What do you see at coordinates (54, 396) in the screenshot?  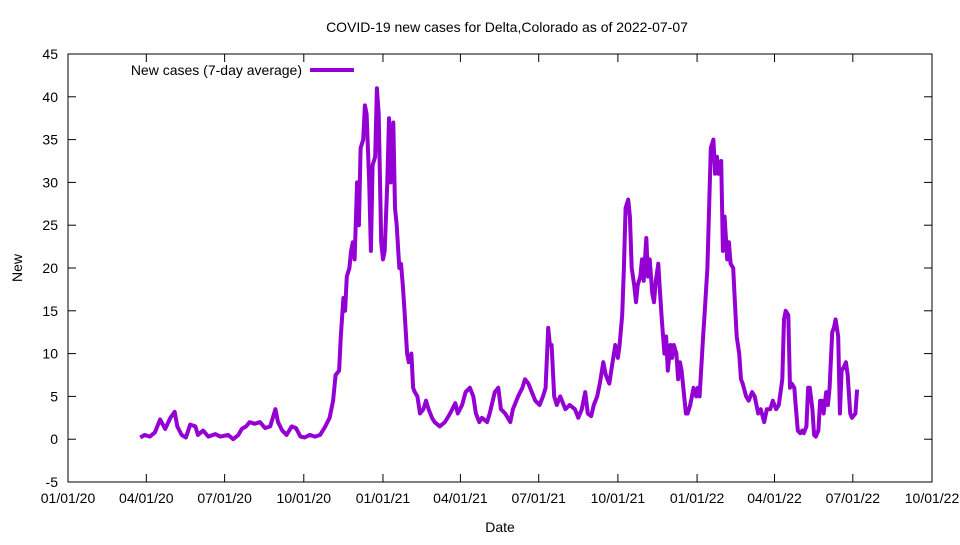 I see `y-tick-label: 5` at bounding box center [54, 396].